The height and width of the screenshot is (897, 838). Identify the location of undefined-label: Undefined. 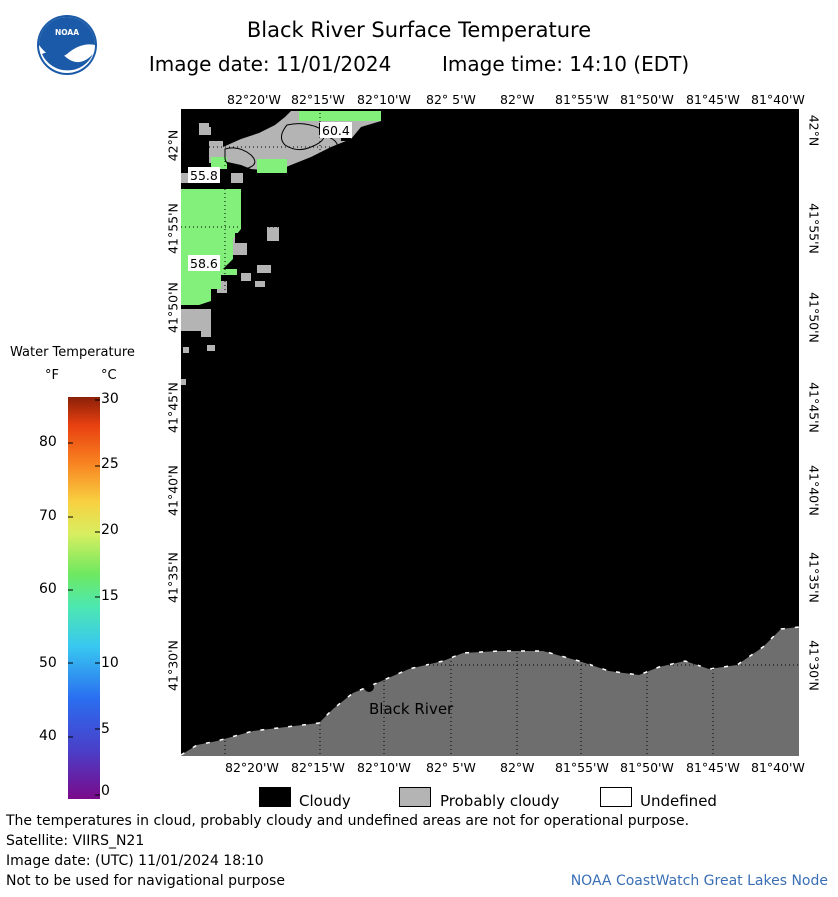
(678, 801).